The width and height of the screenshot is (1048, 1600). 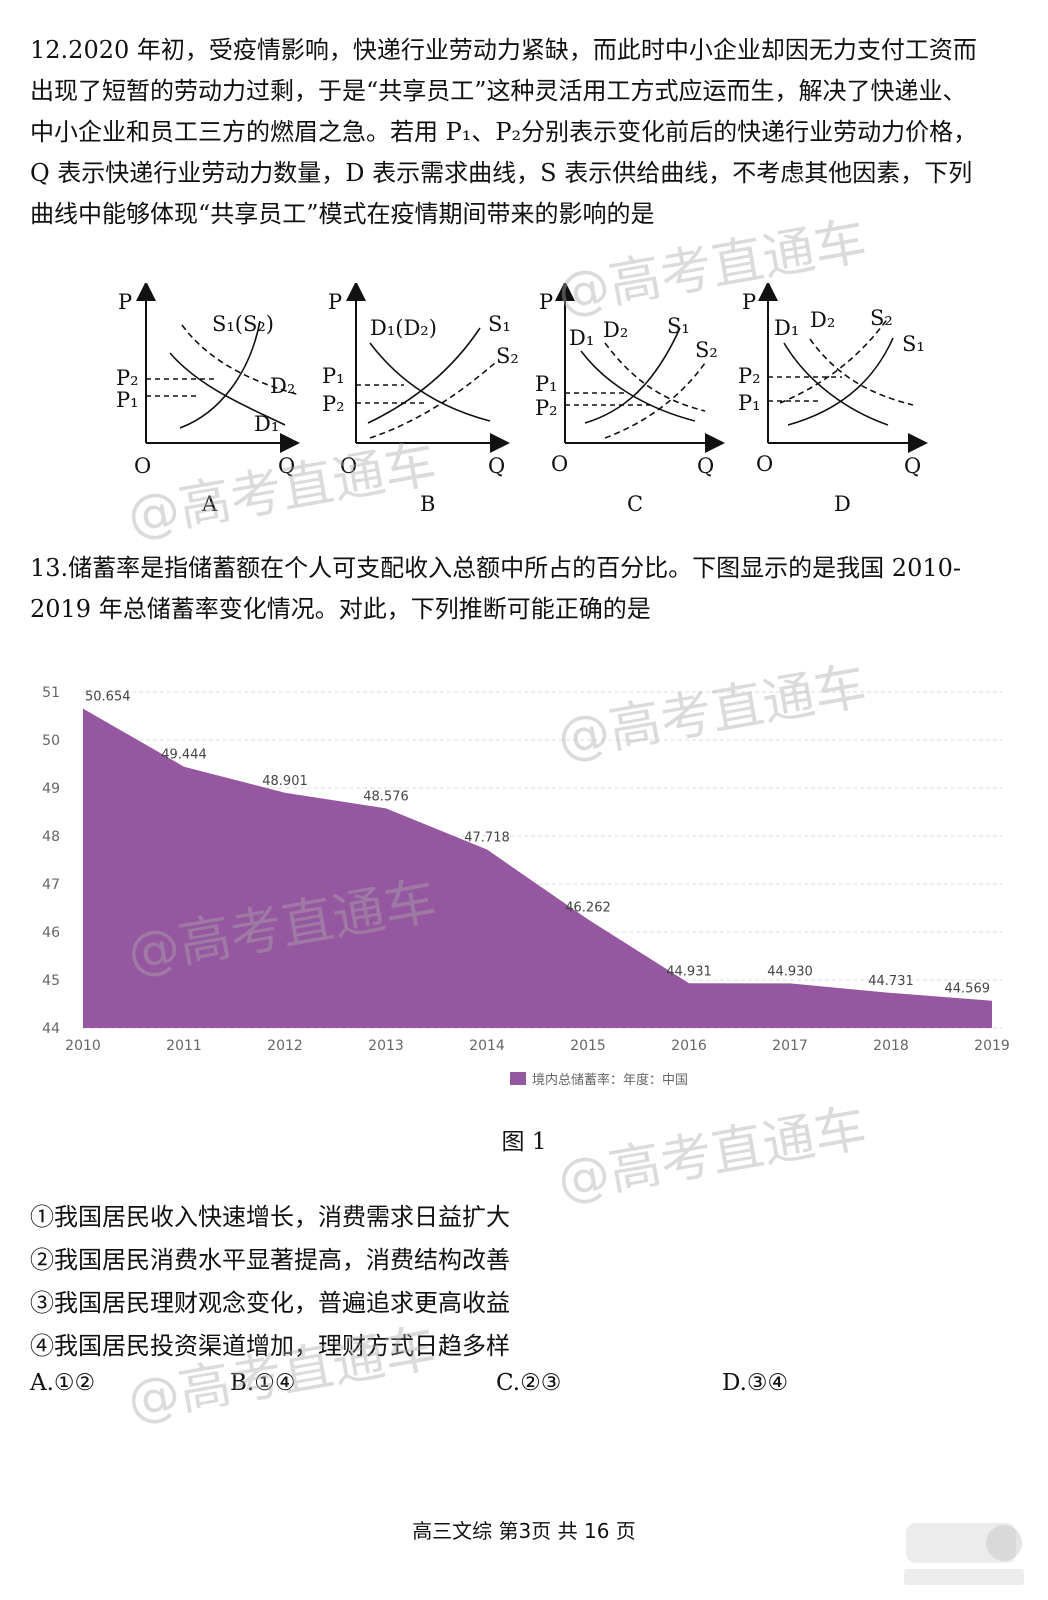 What do you see at coordinates (689, 1046) in the screenshot?
I see `x-tick-label: 2016` at bounding box center [689, 1046].